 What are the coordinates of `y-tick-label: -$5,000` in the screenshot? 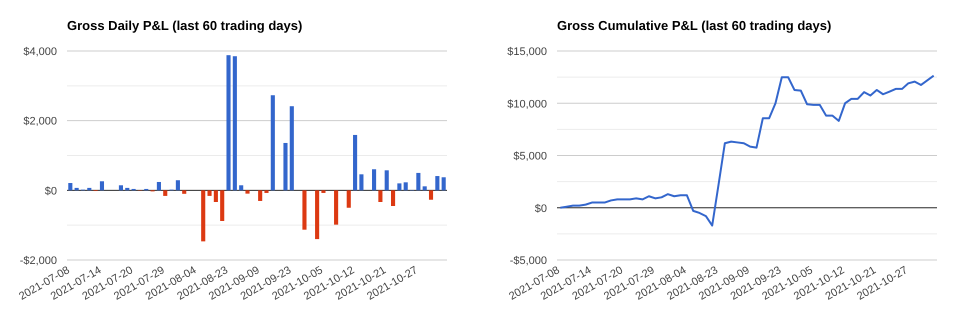 It's located at (528, 261).